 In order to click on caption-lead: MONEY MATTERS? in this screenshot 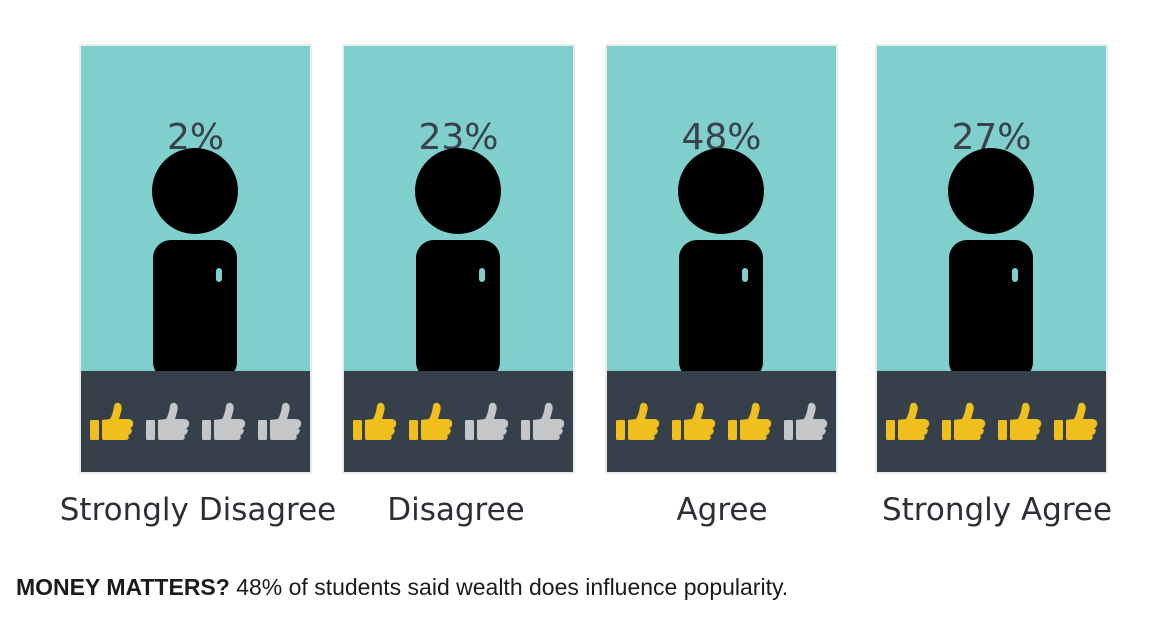, I will do `click(123, 587)`.